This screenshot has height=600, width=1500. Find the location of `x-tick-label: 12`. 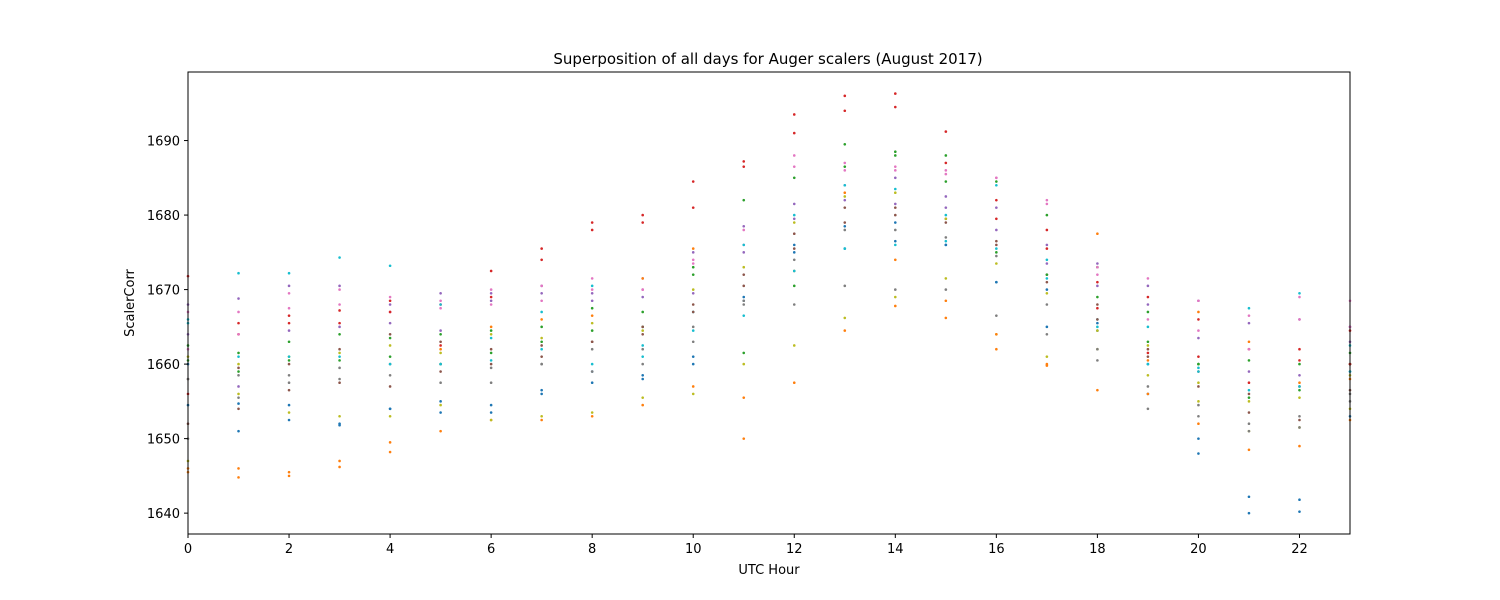

x-tick-label: 12 is located at coordinates (794, 549).